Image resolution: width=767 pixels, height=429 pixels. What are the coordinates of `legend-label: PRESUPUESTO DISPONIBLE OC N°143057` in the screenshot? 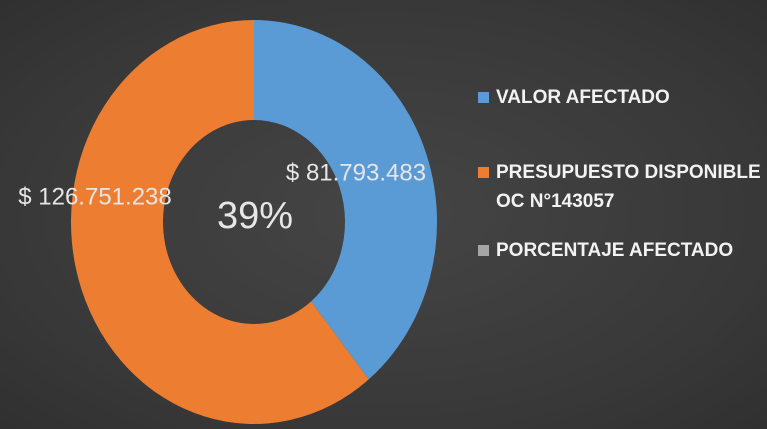 It's located at (628, 187).